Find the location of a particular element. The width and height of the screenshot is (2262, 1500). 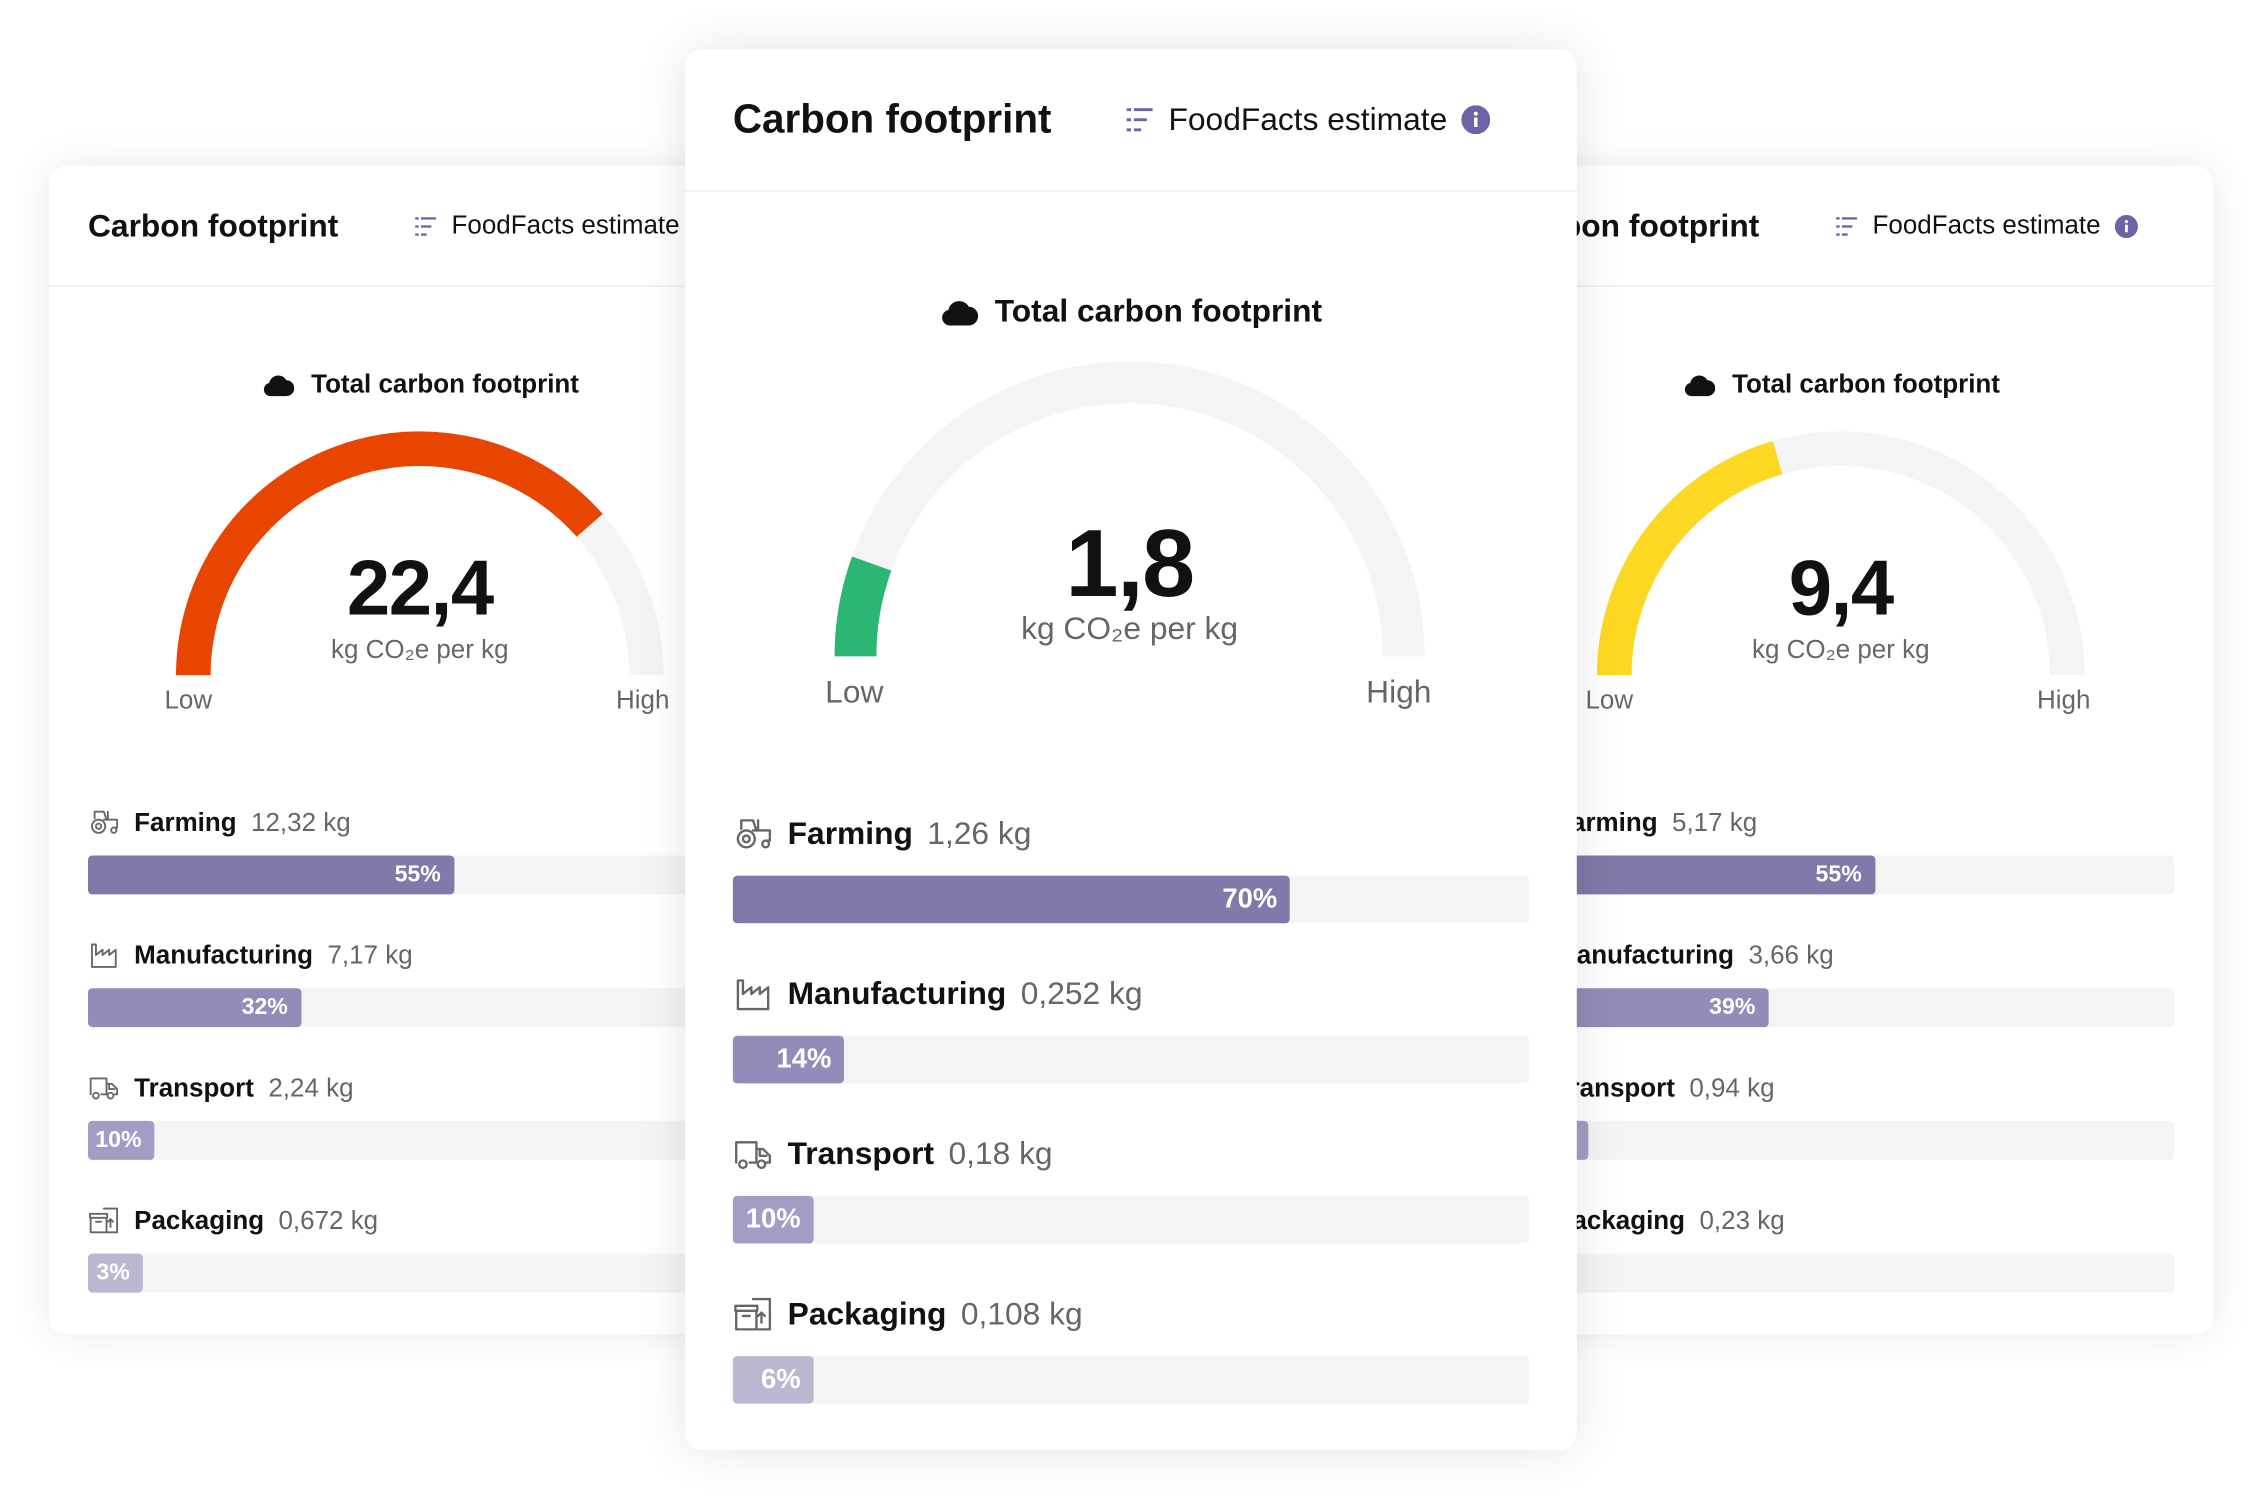

category-amount: 7,17 kg is located at coordinates (370, 954).